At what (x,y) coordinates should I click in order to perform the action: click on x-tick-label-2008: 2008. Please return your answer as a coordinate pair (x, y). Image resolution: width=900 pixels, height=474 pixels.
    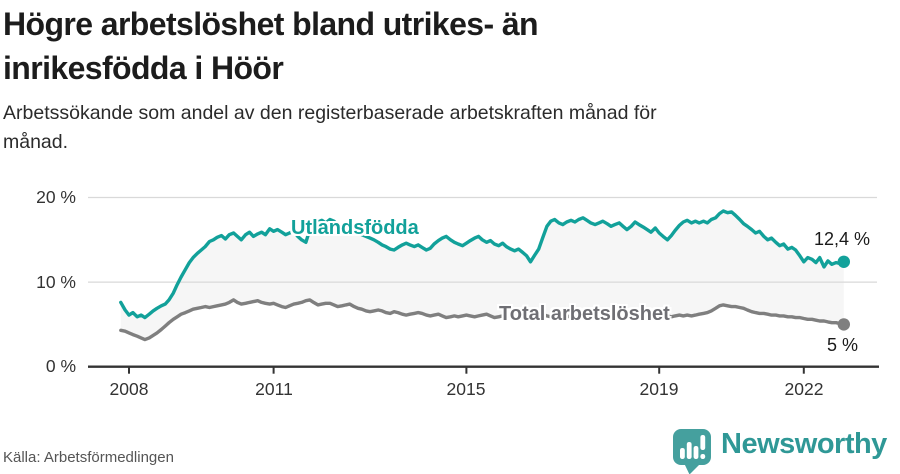
    Looking at the image, I should click on (129, 389).